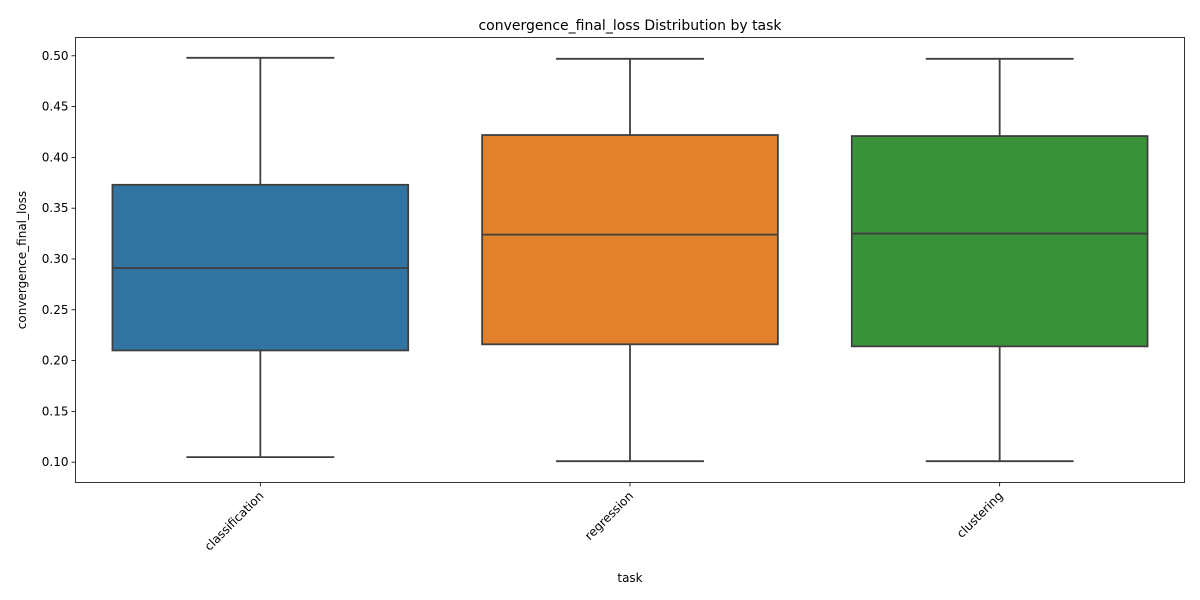 The image size is (1200, 600). I want to click on y-tick-label: 0.20, so click(55, 361).